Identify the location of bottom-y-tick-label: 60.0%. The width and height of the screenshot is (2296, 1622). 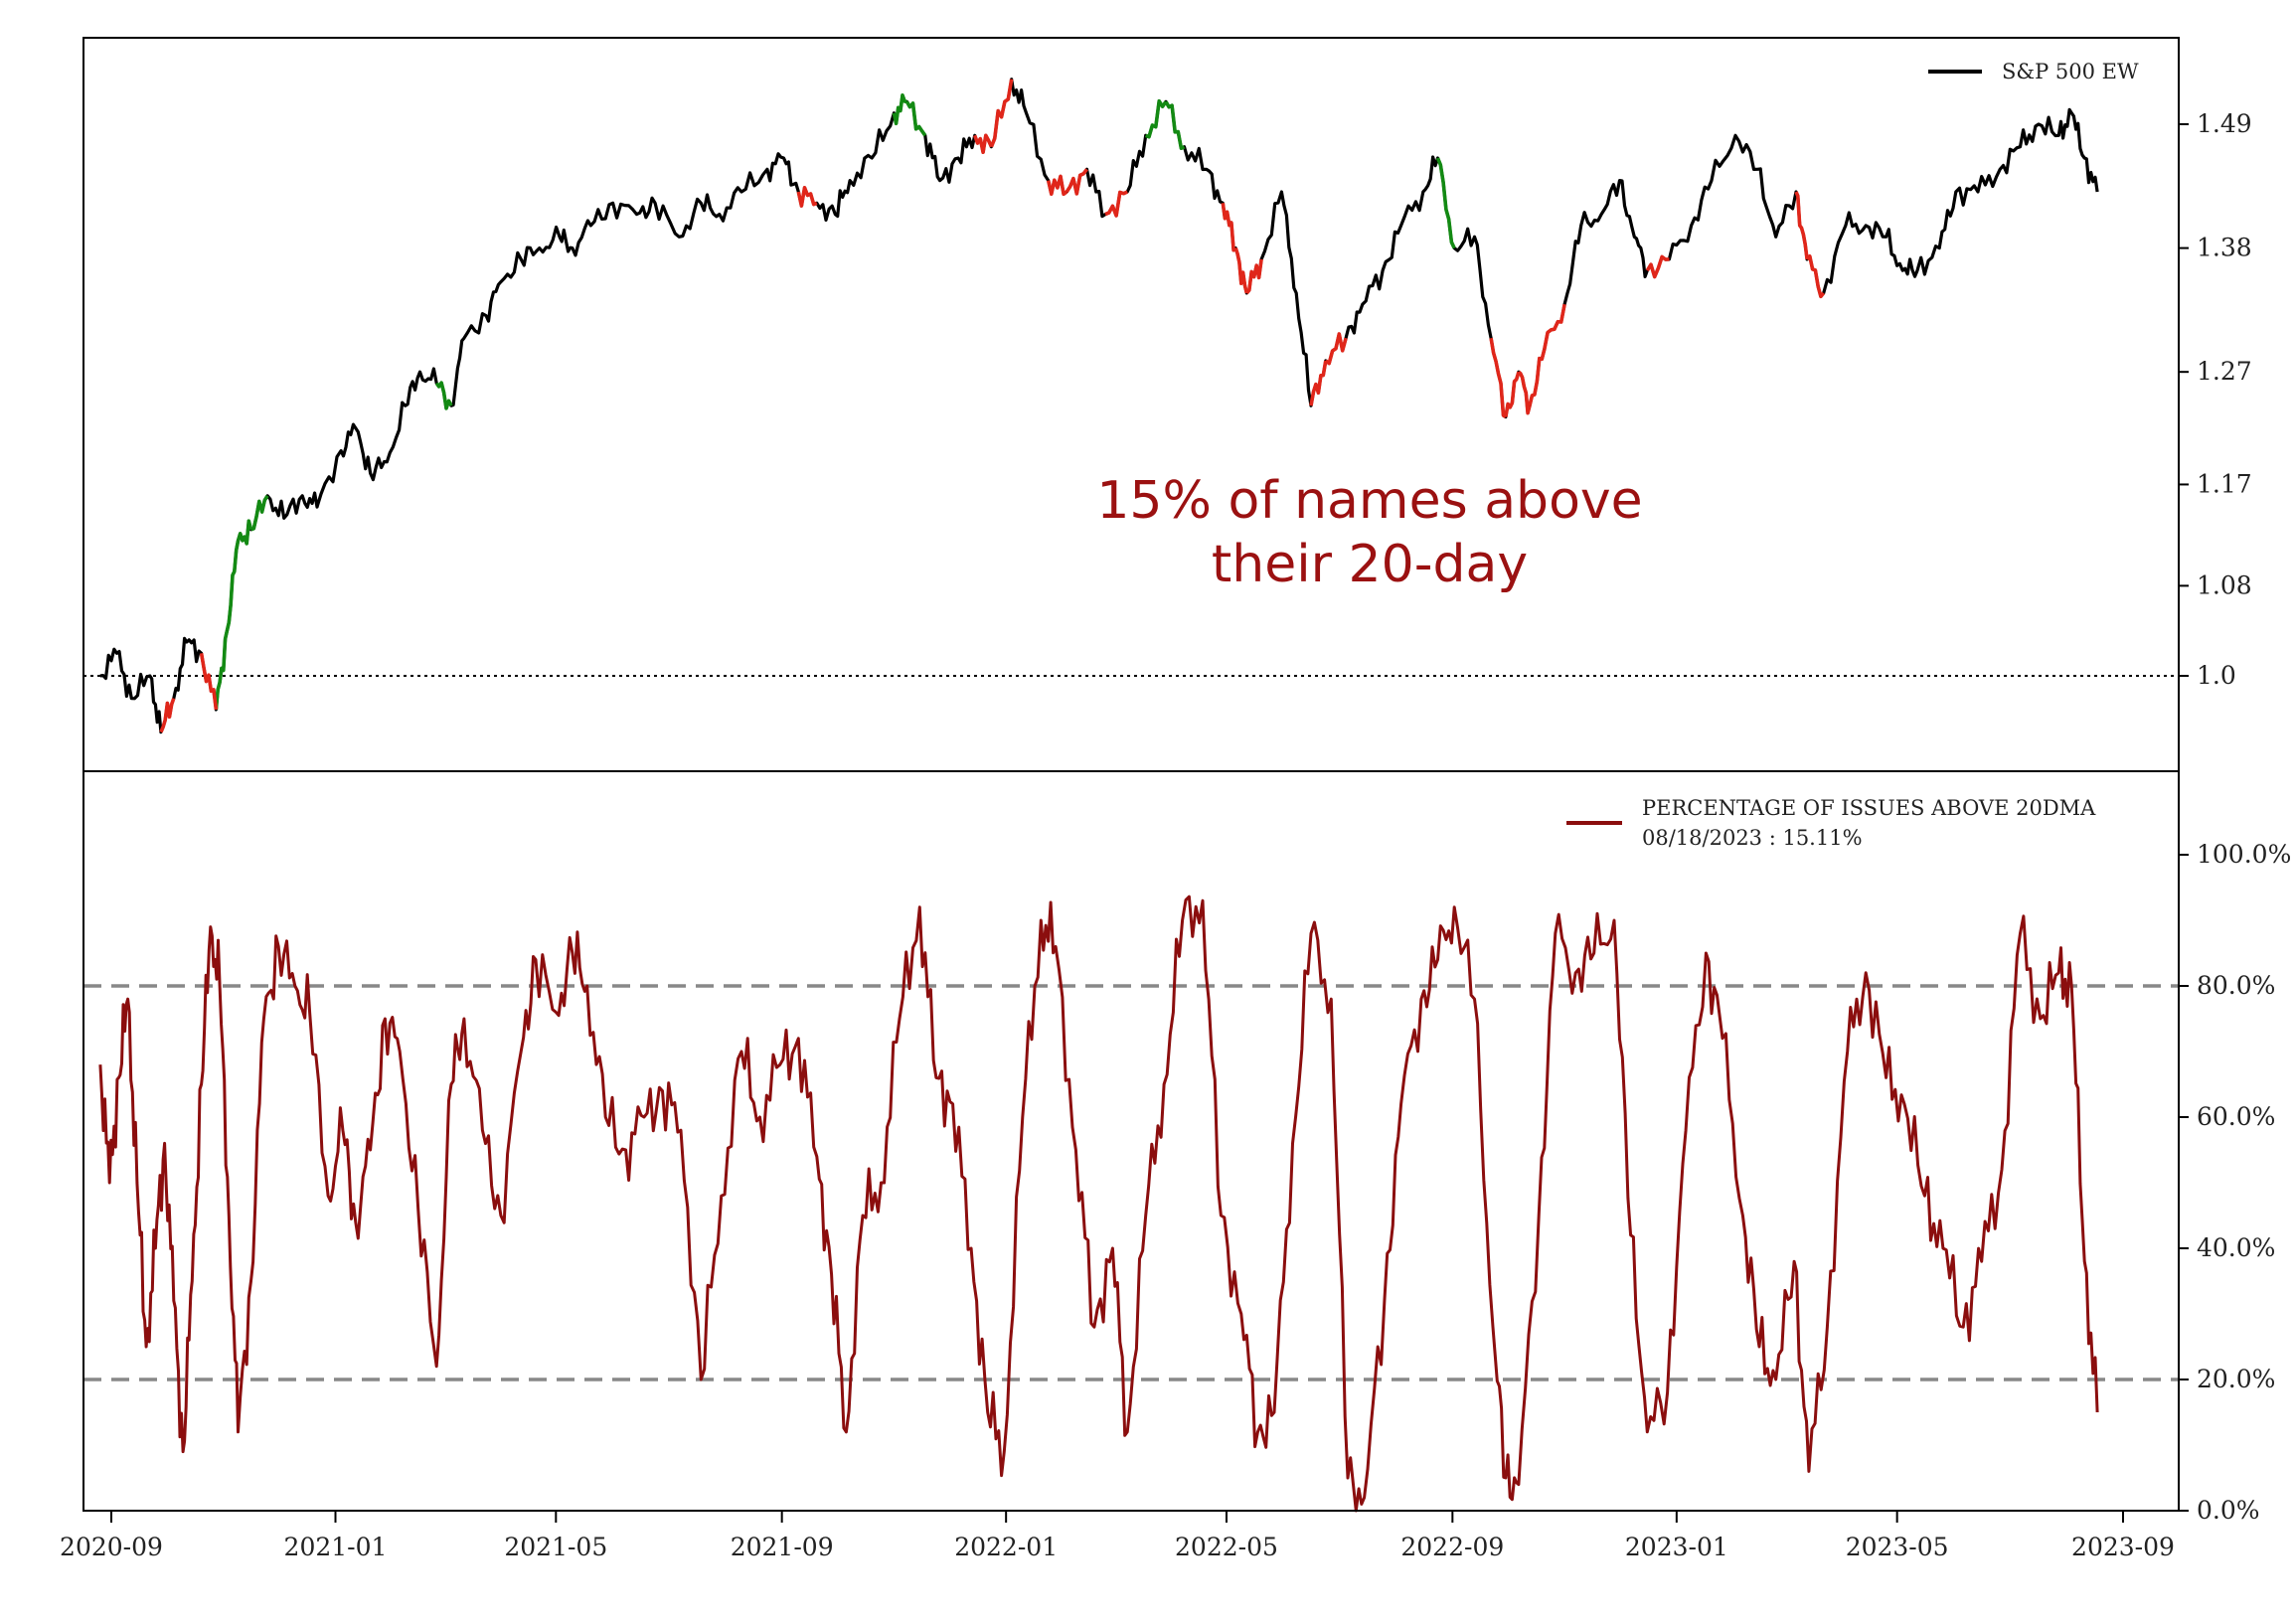
(2236, 1116).